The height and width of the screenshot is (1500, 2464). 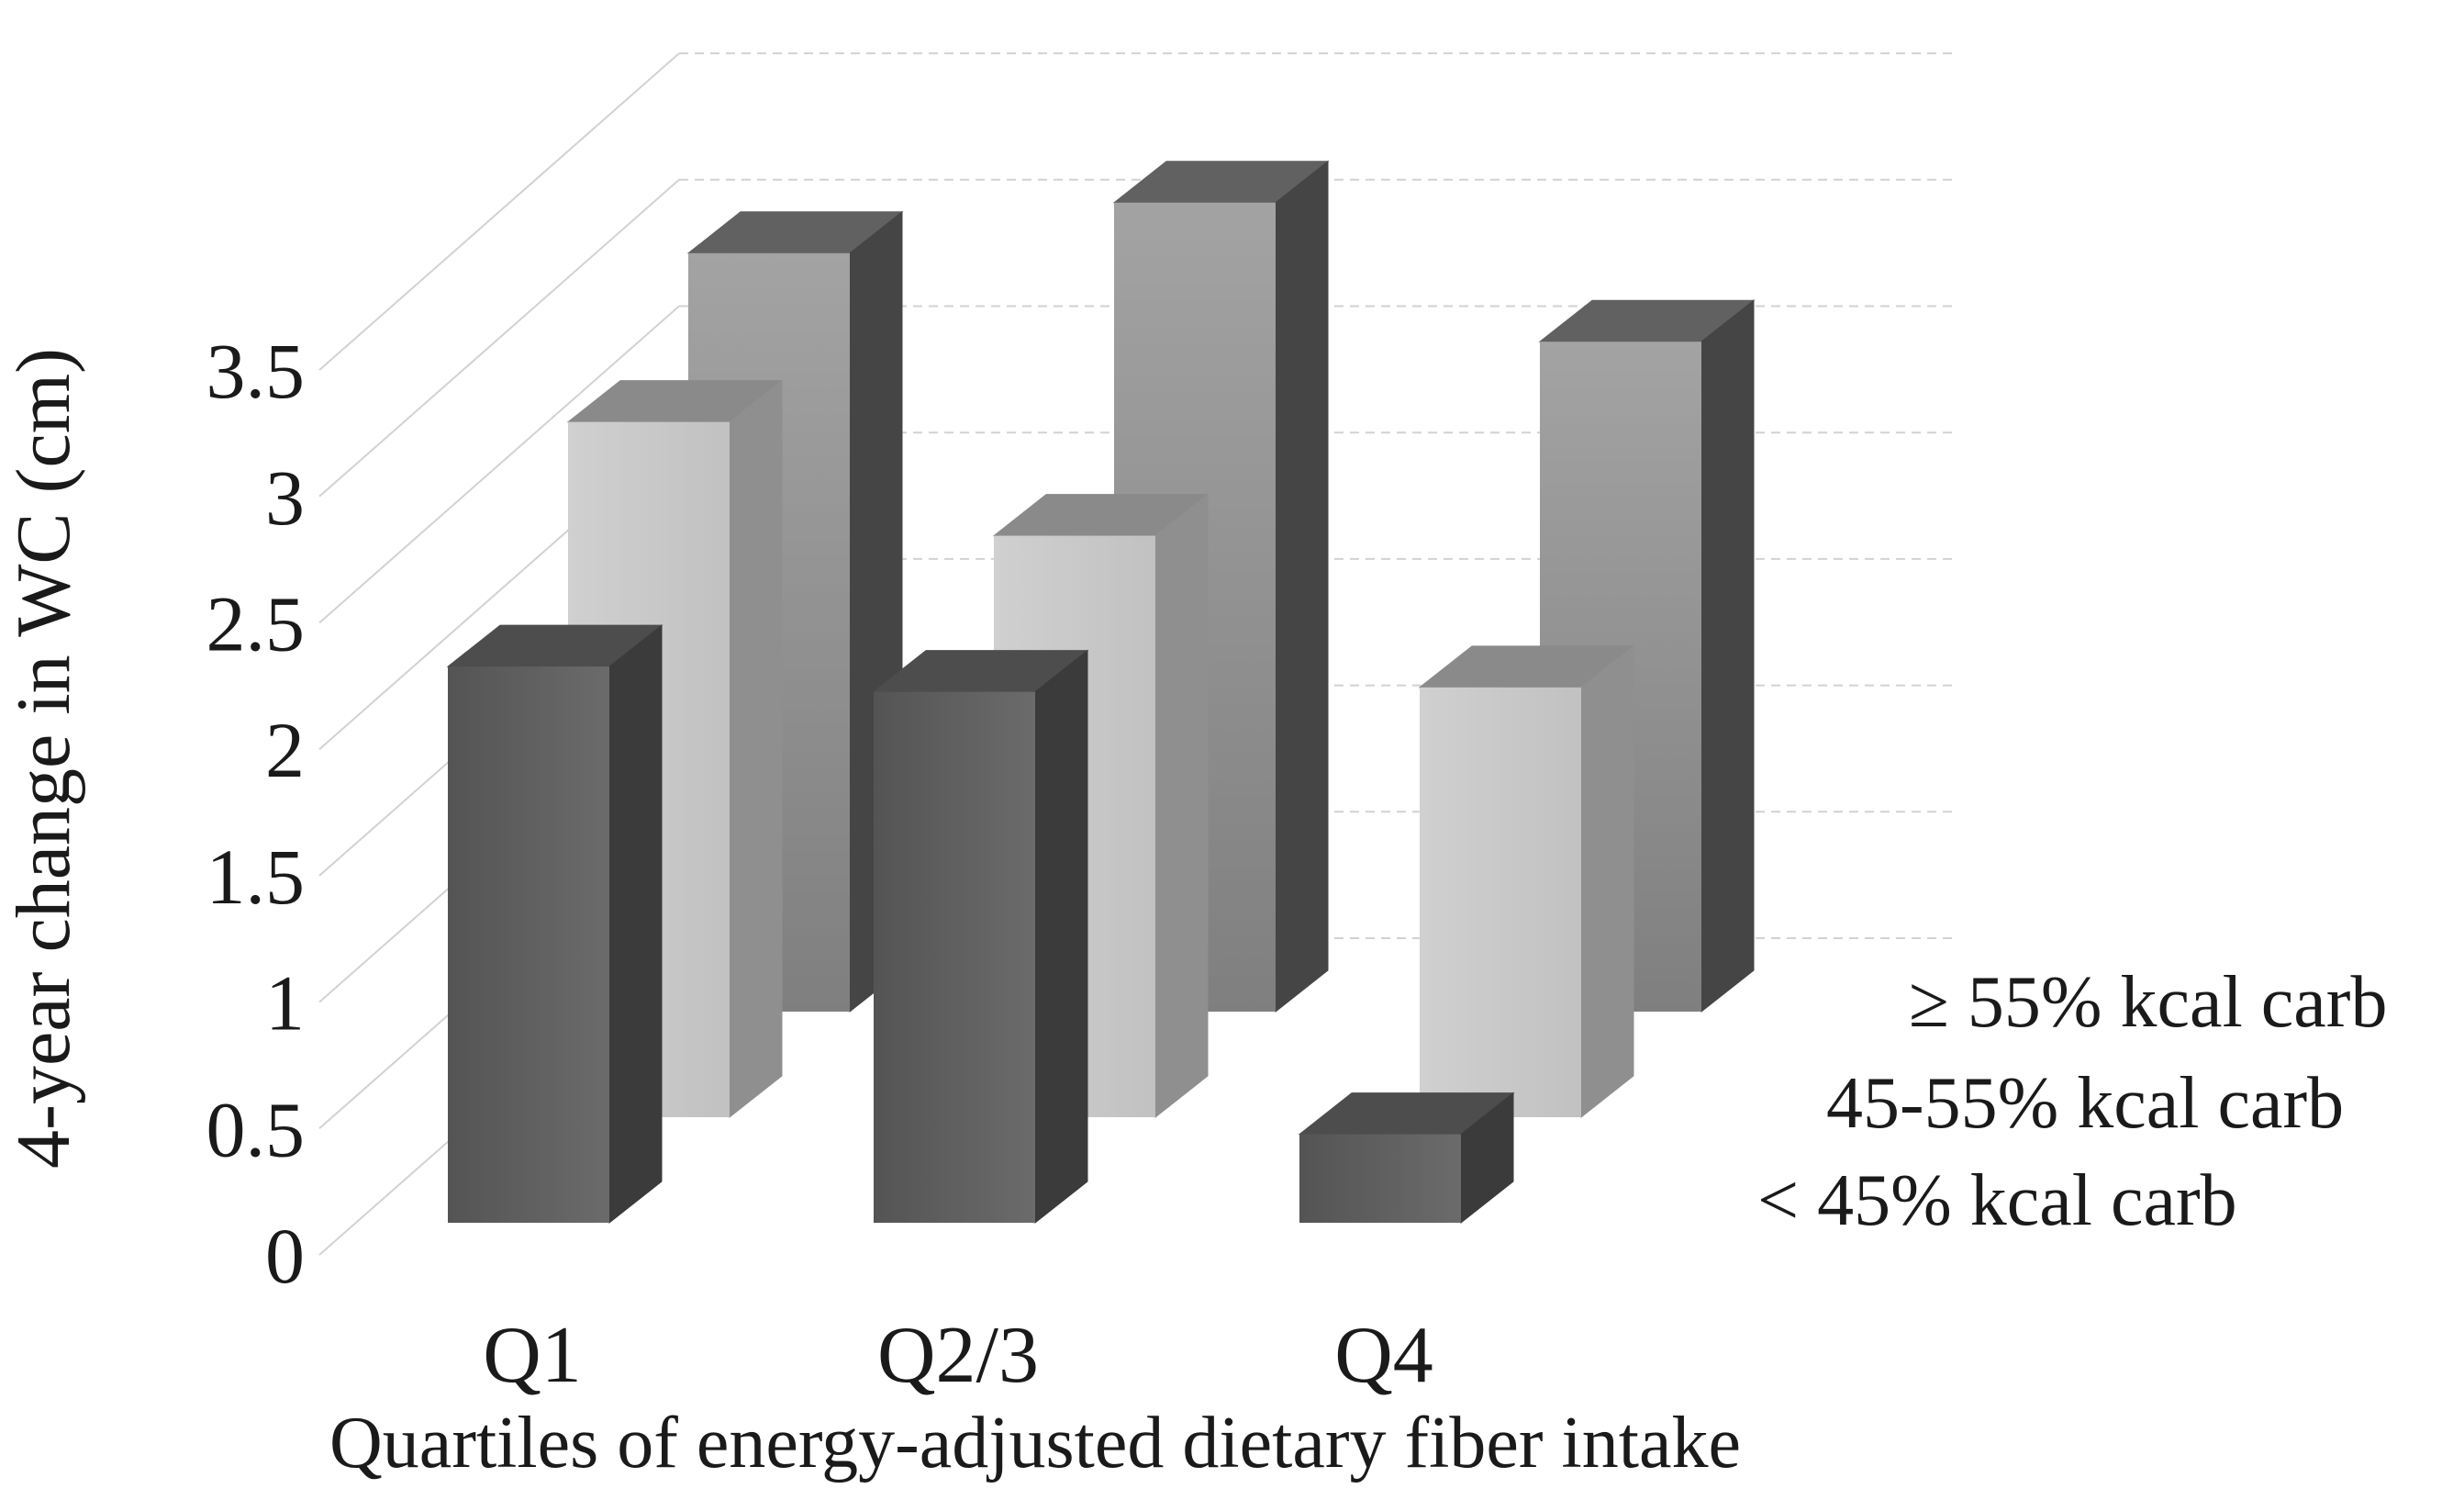 What do you see at coordinates (2085, 1103) in the screenshot?
I see `legend-label-45-55-kcal-carb: 45-55% kcal carb` at bounding box center [2085, 1103].